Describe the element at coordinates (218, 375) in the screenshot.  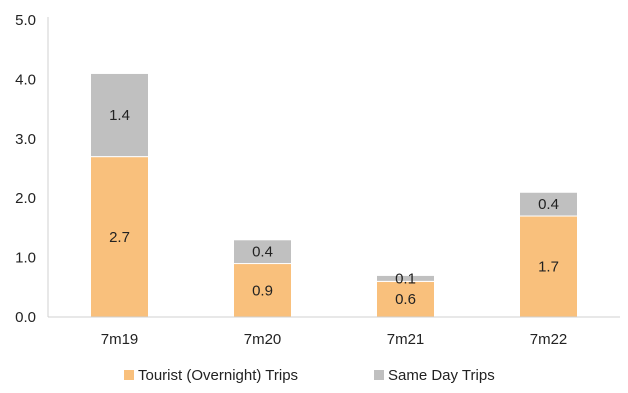
I see `legend-label: Tourist (Overnight) Trips` at that location.